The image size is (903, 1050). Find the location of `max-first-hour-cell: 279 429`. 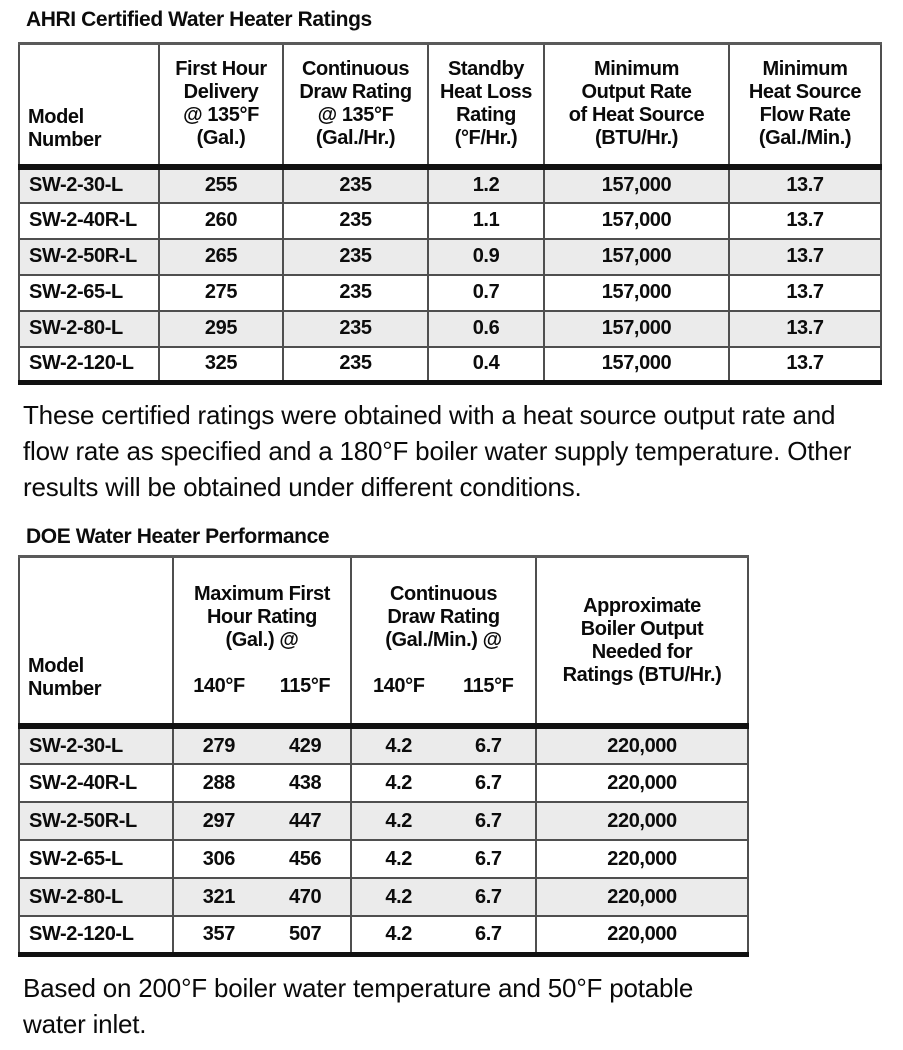

max-first-hour-cell: 279 429 is located at coordinates (262, 745).